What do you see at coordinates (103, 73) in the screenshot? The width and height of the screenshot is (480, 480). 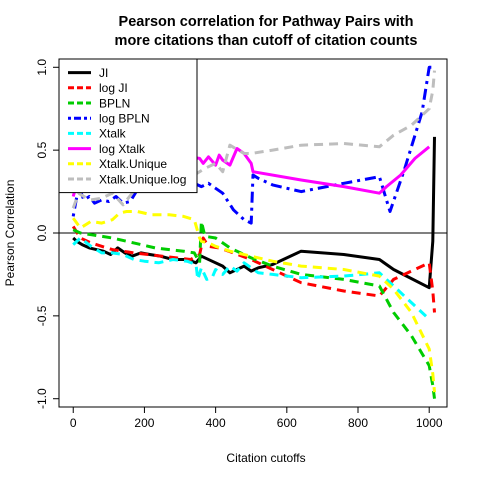 I see `legend-label: JI` at bounding box center [103, 73].